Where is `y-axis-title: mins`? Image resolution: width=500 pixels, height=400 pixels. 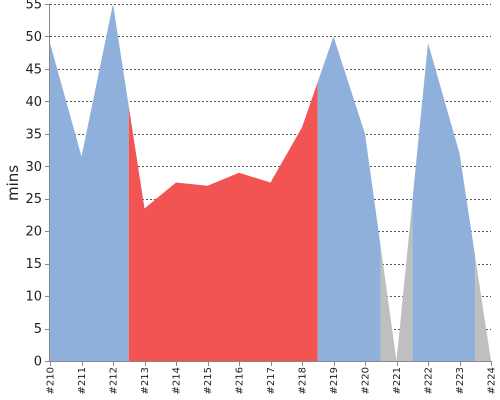 y-axis-title: mins is located at coordinates (13, 183).